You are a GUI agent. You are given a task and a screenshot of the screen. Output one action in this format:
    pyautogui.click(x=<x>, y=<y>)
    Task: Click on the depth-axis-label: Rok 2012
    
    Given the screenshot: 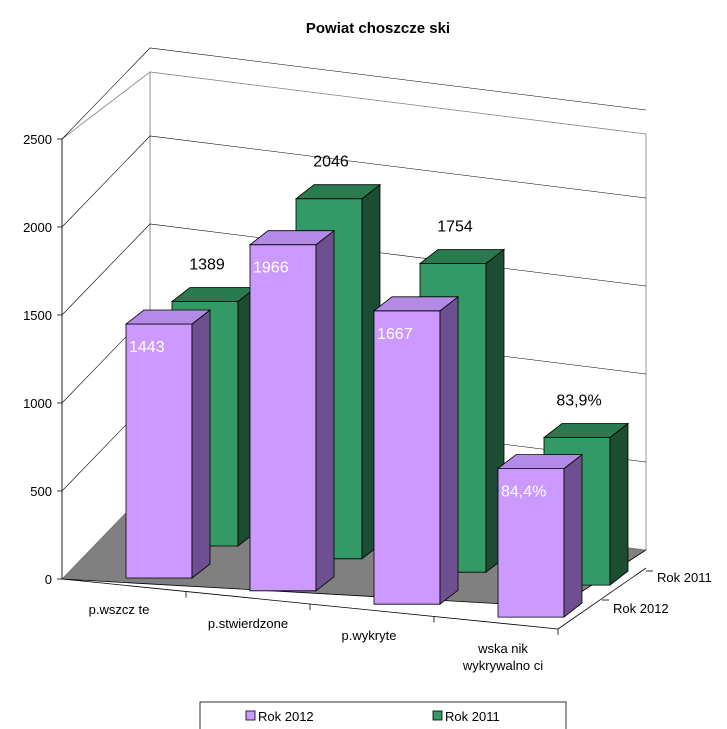 What is the action you would take?
    pyautogui.click(x=641, y=608)
    